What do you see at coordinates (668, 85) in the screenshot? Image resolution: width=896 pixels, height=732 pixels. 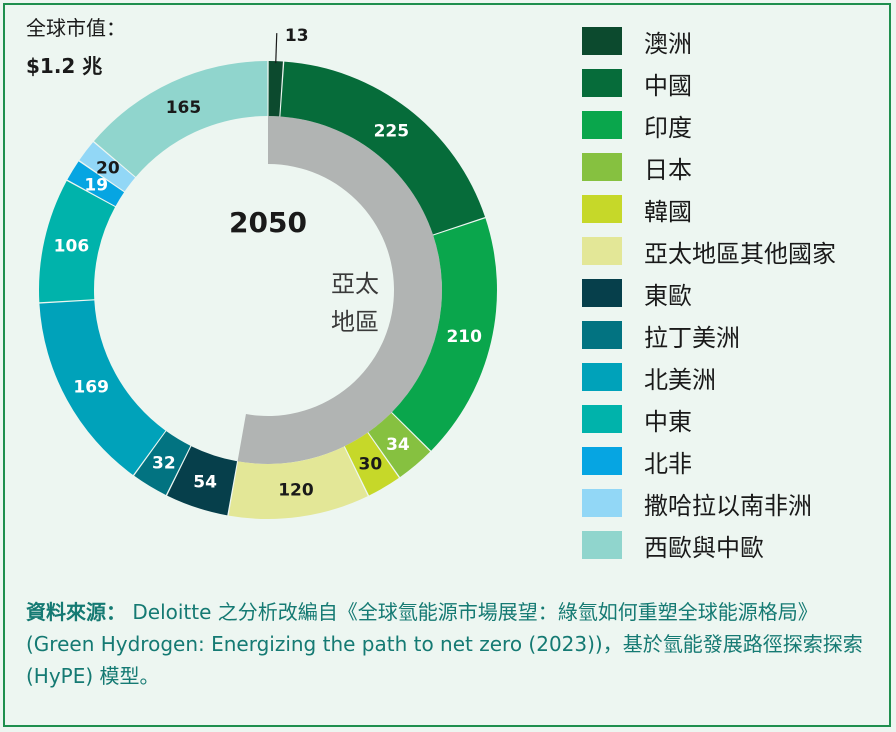 I see `legend-label: 中國` at bounding box center [668, 85].